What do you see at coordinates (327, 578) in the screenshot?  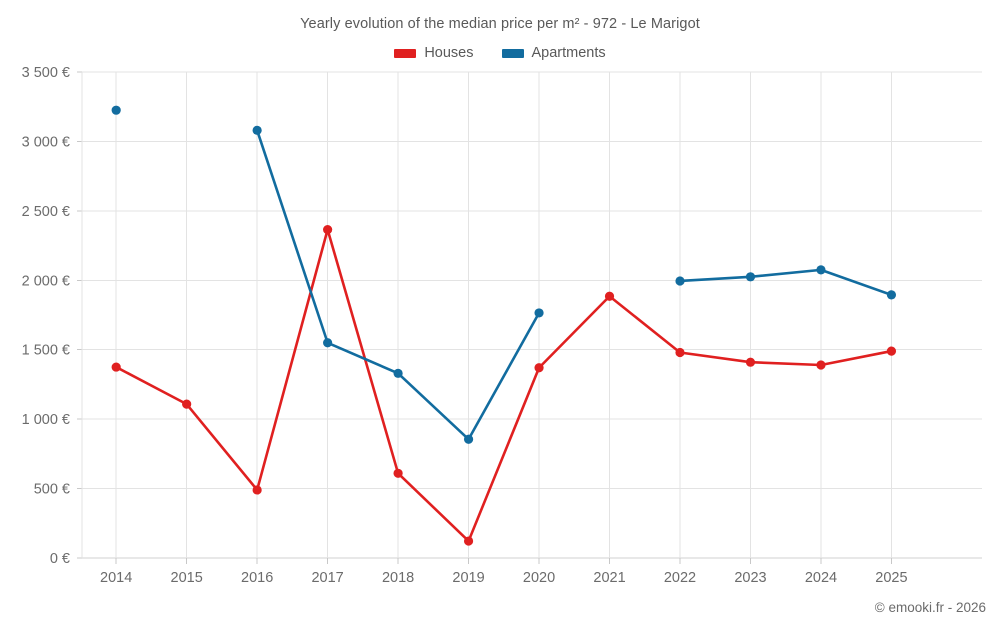 I see `x-axis-tick-label: 2017` at bounding box center [327, 578].